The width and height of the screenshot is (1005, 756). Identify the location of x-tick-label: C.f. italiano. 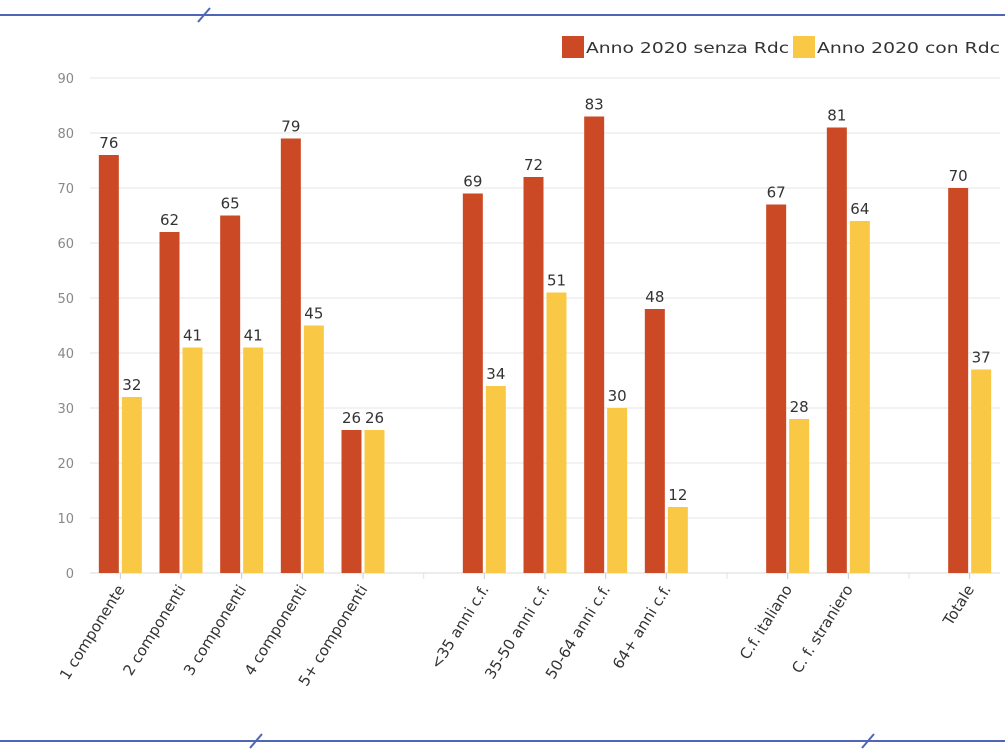
(766, 622).